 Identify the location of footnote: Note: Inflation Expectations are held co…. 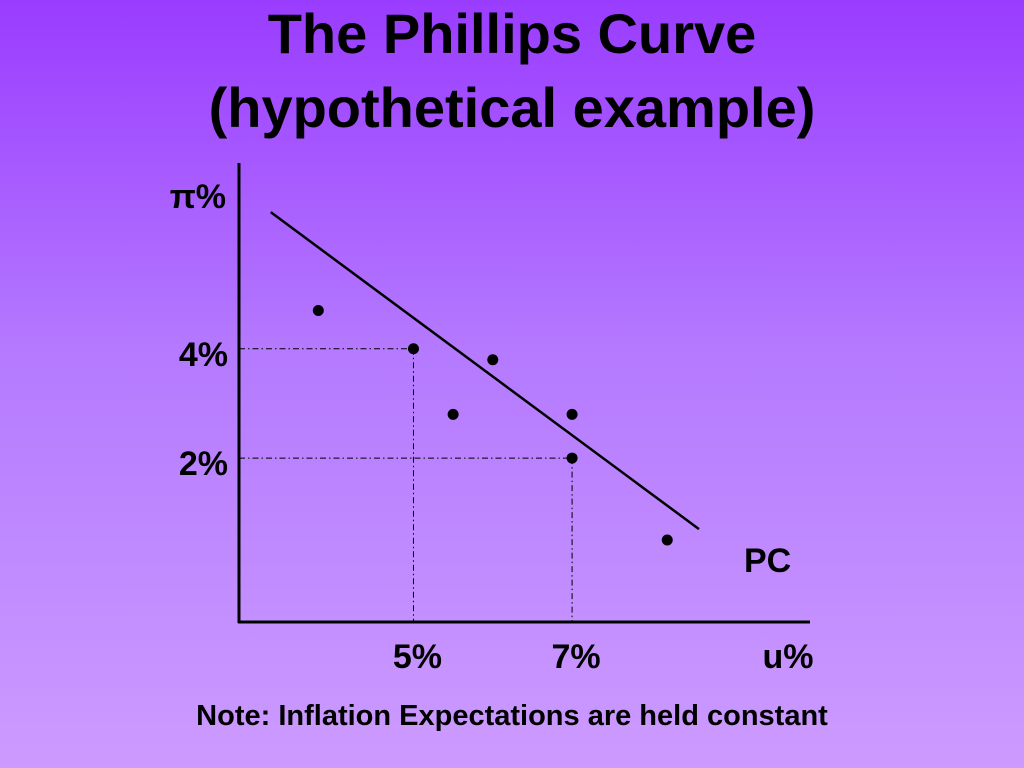
(512, 716).